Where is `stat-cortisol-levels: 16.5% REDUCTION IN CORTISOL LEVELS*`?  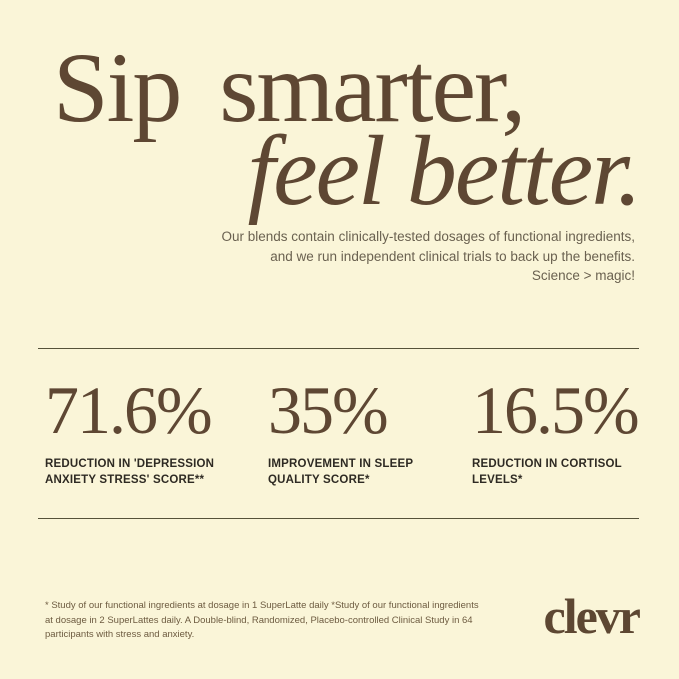
stat-cortisol-levels: 16.5% REDUCTION IN CORTISOL LEVELS* is located at coordinates (561, 432).